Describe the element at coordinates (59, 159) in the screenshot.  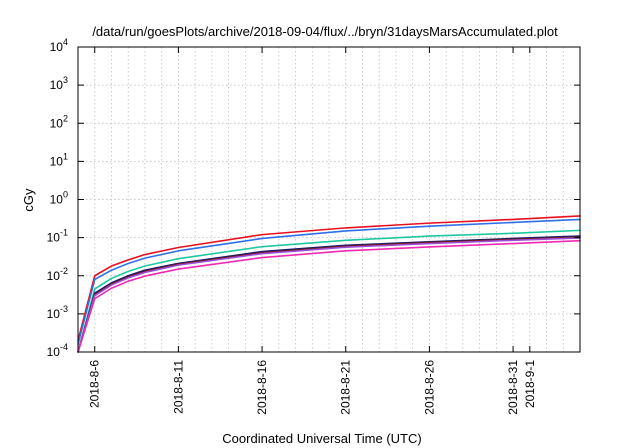
I see `y-tick-label: 10¹` at that location.